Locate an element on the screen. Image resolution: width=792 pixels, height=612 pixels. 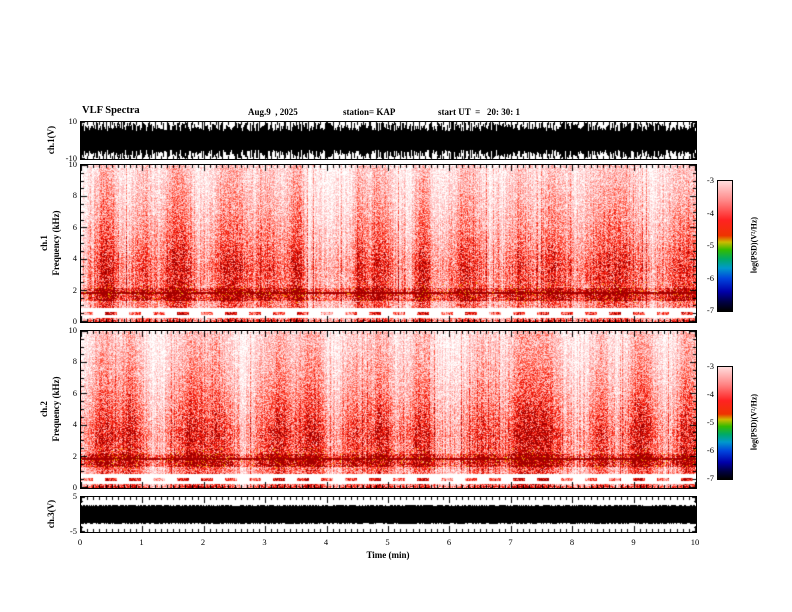
x-tick-label: 1 is located at coordinates (141, 542).